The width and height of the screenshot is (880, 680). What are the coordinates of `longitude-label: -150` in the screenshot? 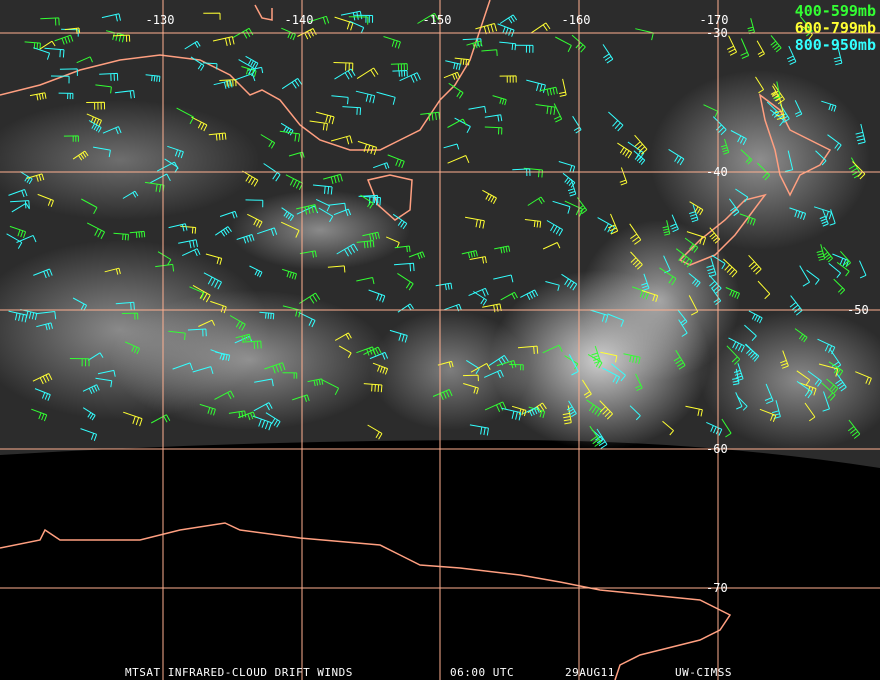 It's located at (437, 20).